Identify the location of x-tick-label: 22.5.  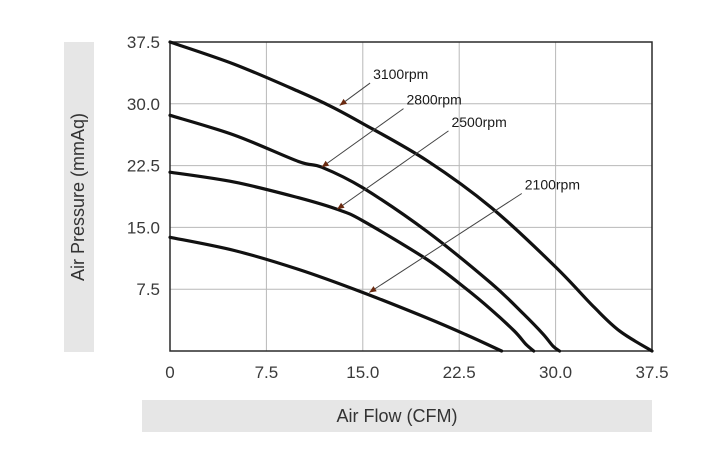
(459, 372).